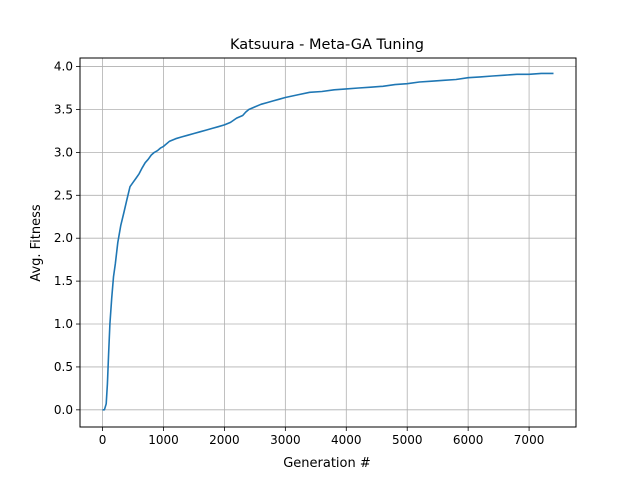 This screenshot has width=640, height=484. I want to click on y-axis-ticks: 0.0 0.5 1.0 1.5 2.0 2.5 3.0 3.5 4.0, so click(67, 238).